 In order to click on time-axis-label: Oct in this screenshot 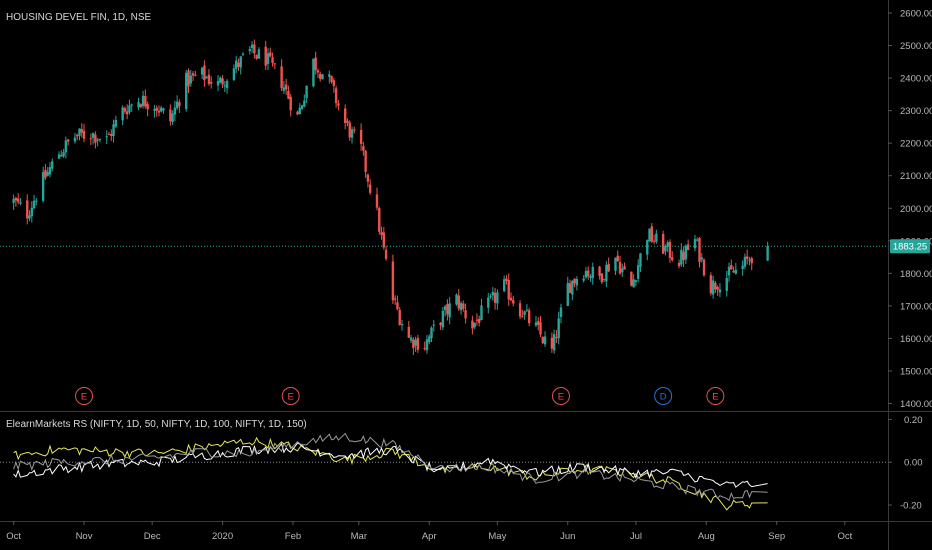, I will do `click(13, 536)`.